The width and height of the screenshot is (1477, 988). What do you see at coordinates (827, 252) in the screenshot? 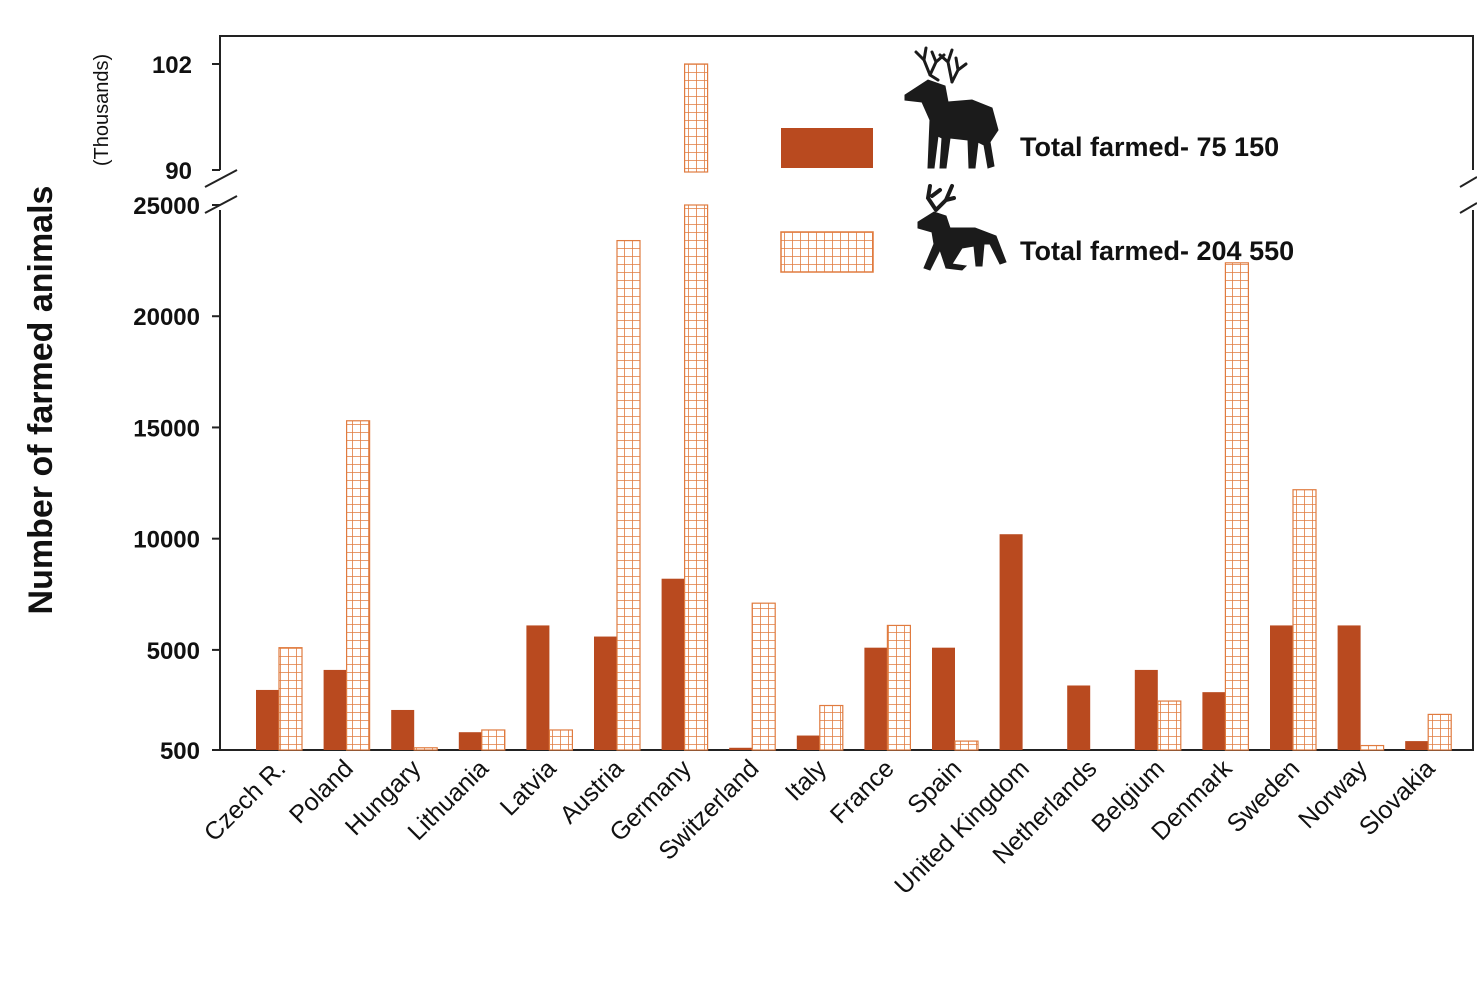
I see `legend-swatch-grid` at bounding box center [827, 252].